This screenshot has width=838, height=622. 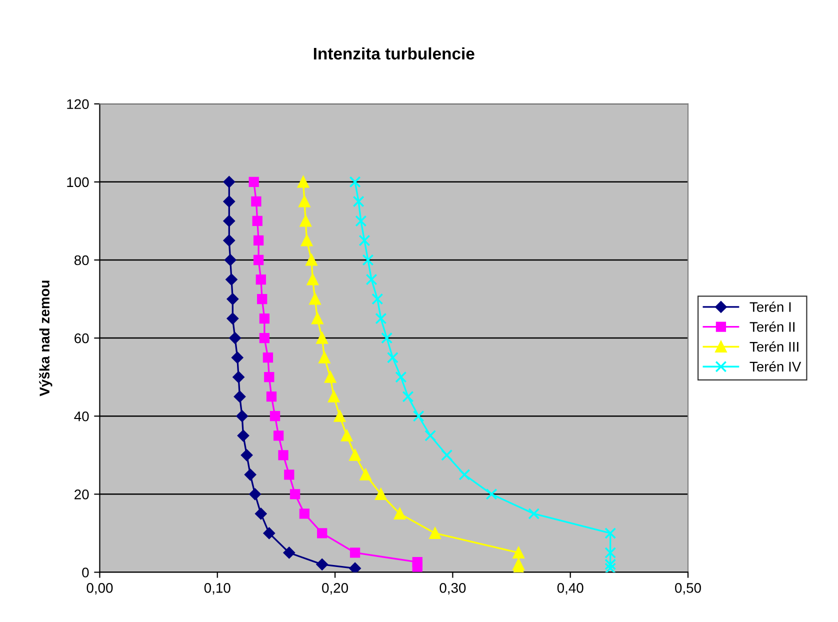 I want to click on y-tick-label: 80, so click(x=81, y=260).